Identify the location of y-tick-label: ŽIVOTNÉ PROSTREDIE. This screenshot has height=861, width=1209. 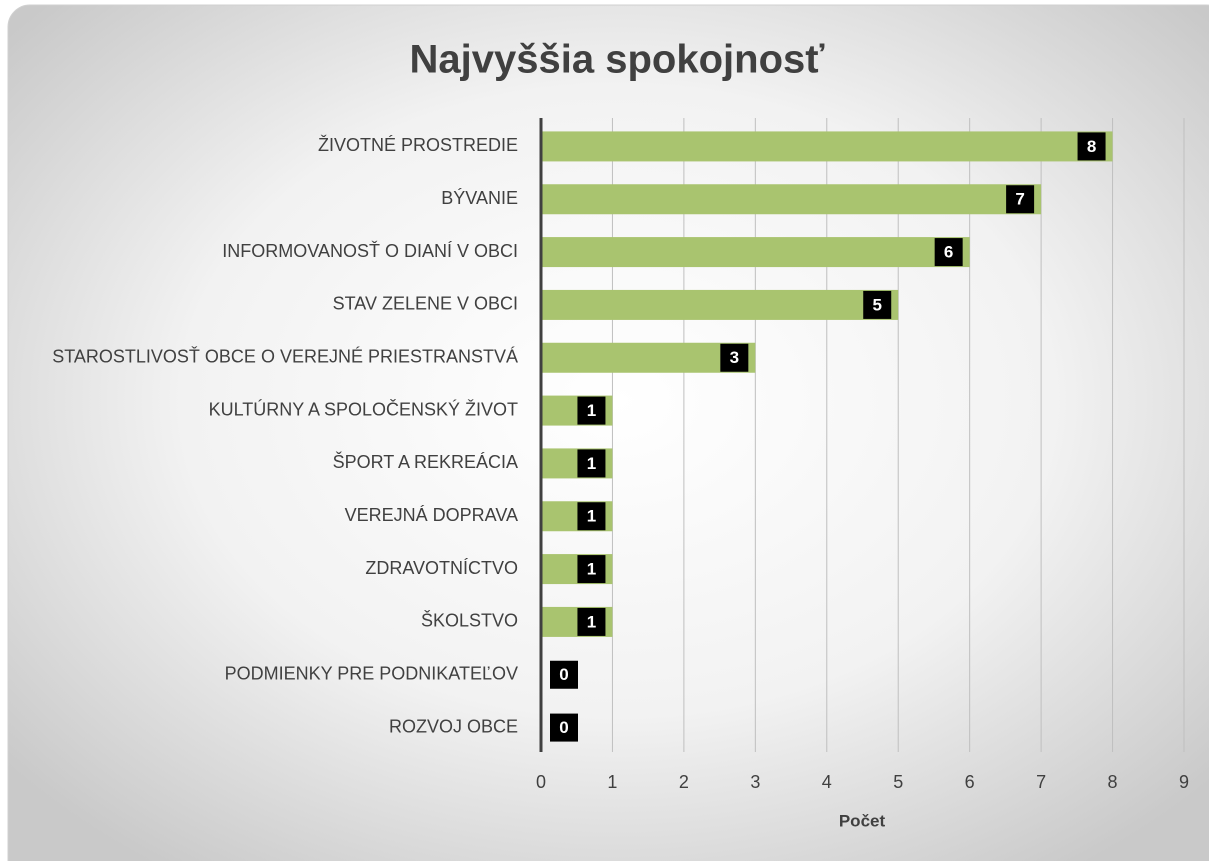
(418, 145).